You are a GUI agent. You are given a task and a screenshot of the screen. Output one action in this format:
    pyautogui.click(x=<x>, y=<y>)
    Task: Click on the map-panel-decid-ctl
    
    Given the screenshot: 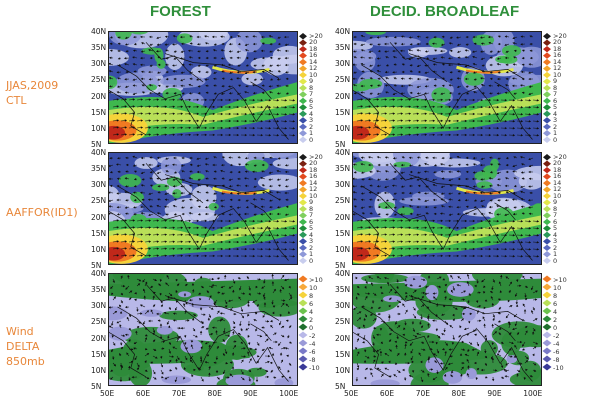 What is the action you would take?
    pyautogui.click(x=447, y=87)
    